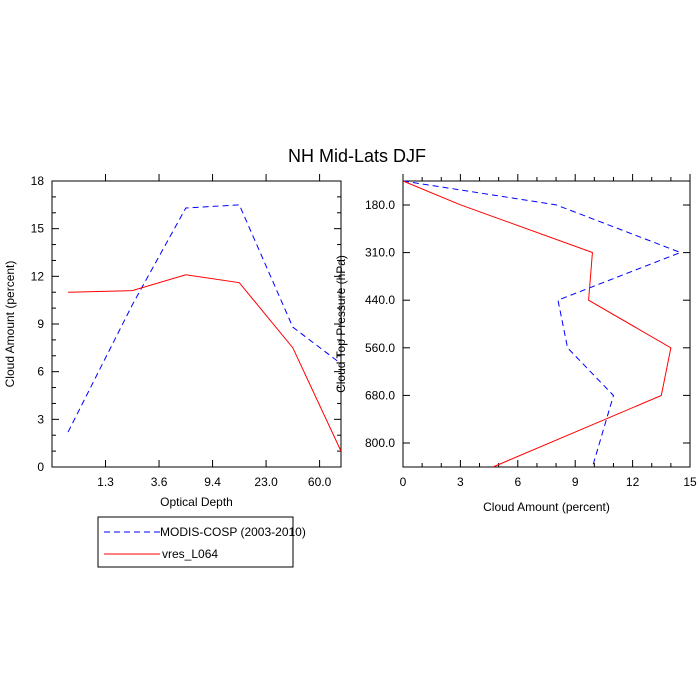 The width and height of the screenshot is (700, 700). Describe the element at coordinates (195, 542) in the screenshot. I see `legend-box` at that location.